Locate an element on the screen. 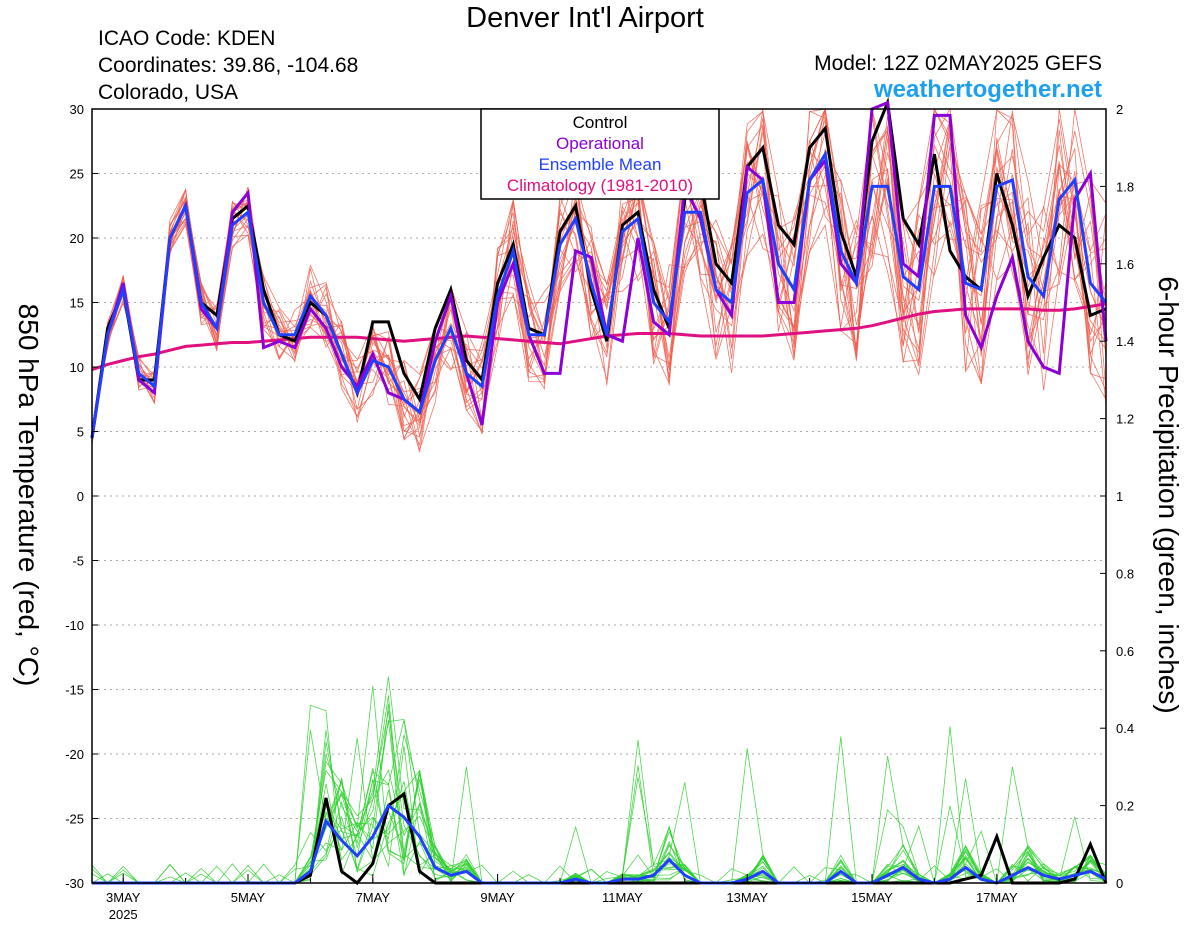  x-tick-label: 9MAY is located at coordinates (497, 897).